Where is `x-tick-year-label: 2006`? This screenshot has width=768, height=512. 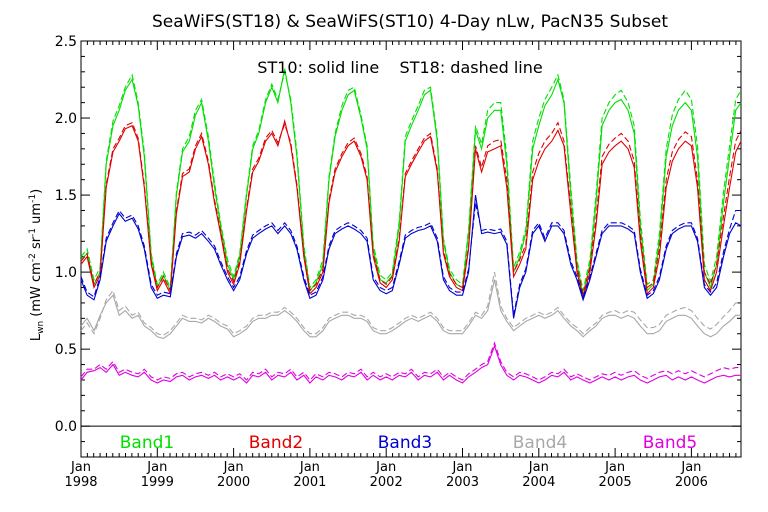 x-tick-year-label: 2006 is located at coordinates (691, 482).